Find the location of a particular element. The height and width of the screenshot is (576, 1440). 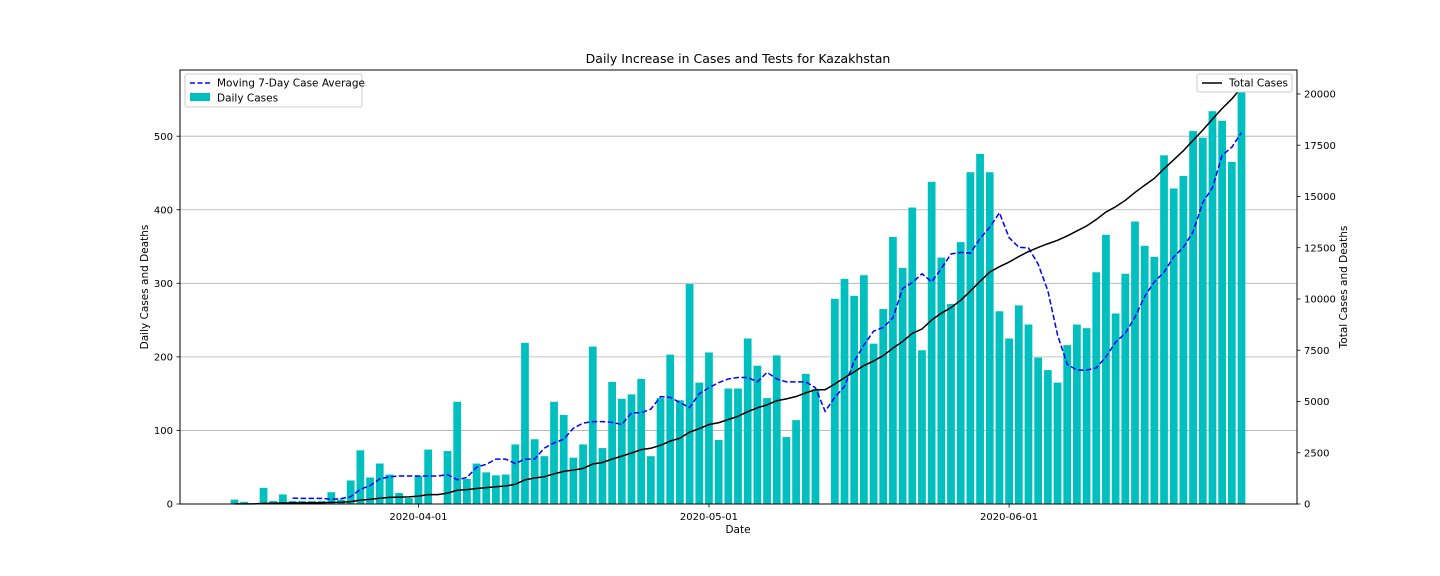

right-tick-label: 10000 is located at coordinates (1320, 300).